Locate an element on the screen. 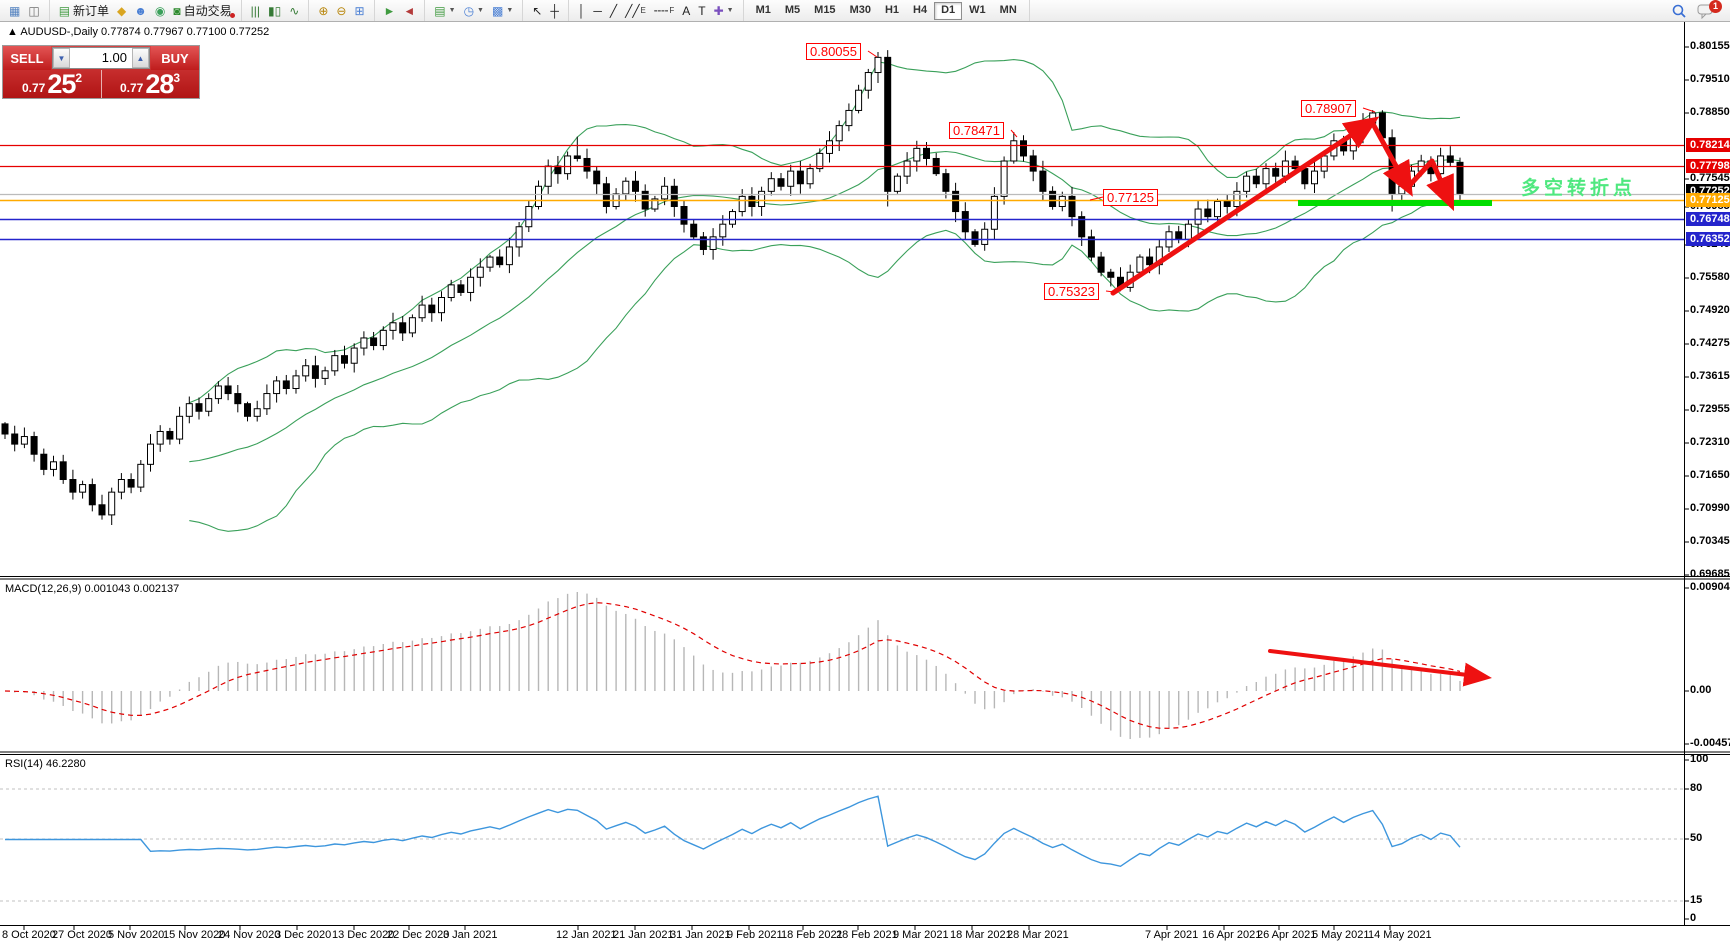 The height and width of the screenshot is (942, 1730). text-icon: A is located at coordinates (686, 11).